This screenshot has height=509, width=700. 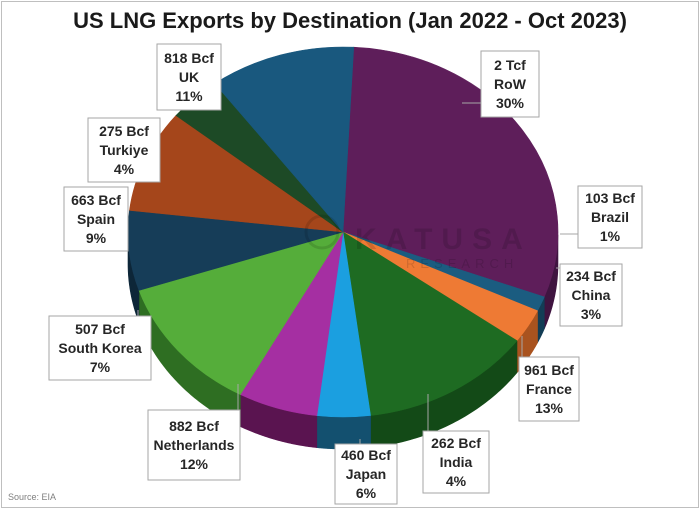 What do you see at coordinates (456, 481) in the screenshot?
I see `data-label-percent-india: 4%` at bounding box center [456, 481].